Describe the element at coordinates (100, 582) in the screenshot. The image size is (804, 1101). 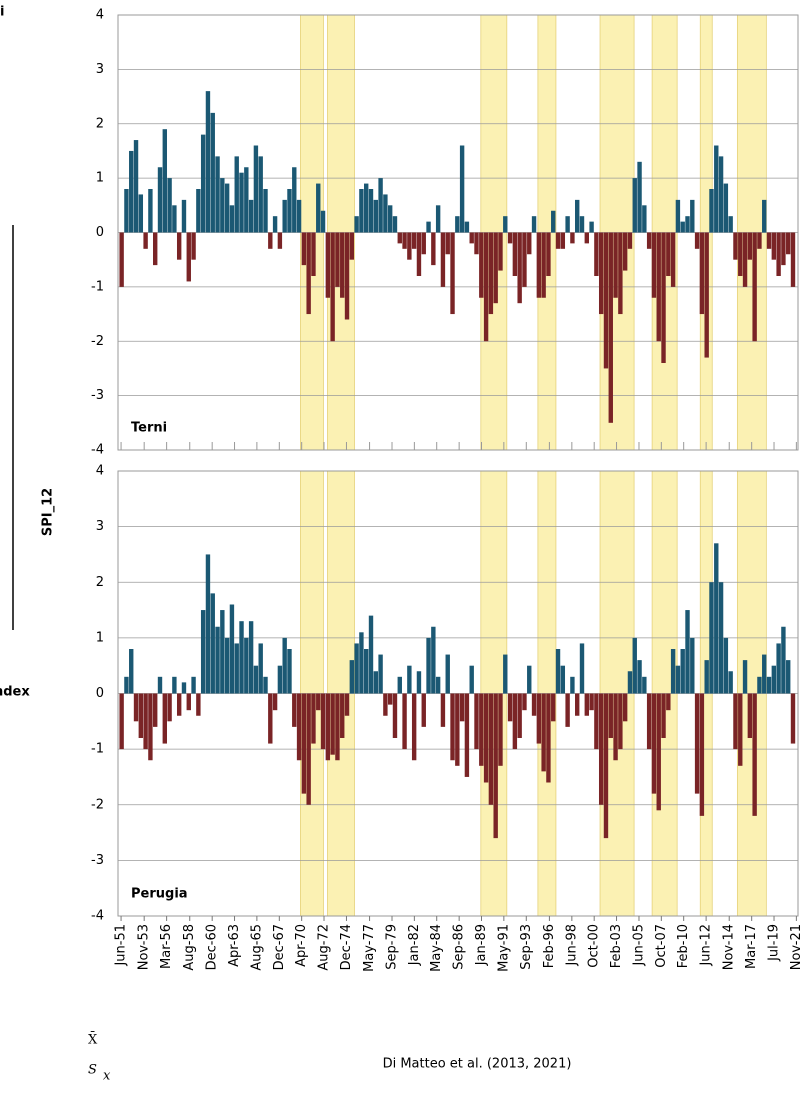
I see `y-tick-label: 2` at that location.